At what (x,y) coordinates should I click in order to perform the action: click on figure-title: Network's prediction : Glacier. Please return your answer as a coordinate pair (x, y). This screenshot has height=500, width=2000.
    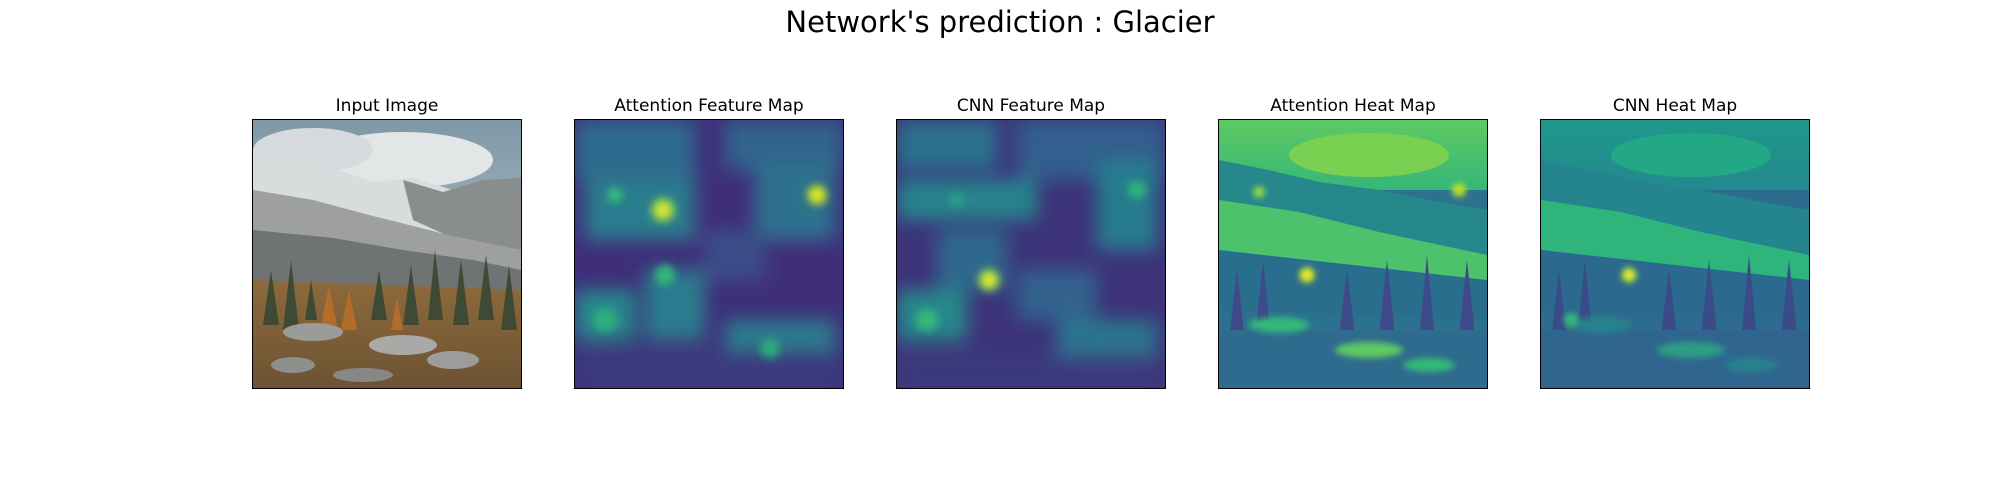
    Looking at the image, I should click on (1000, 22).